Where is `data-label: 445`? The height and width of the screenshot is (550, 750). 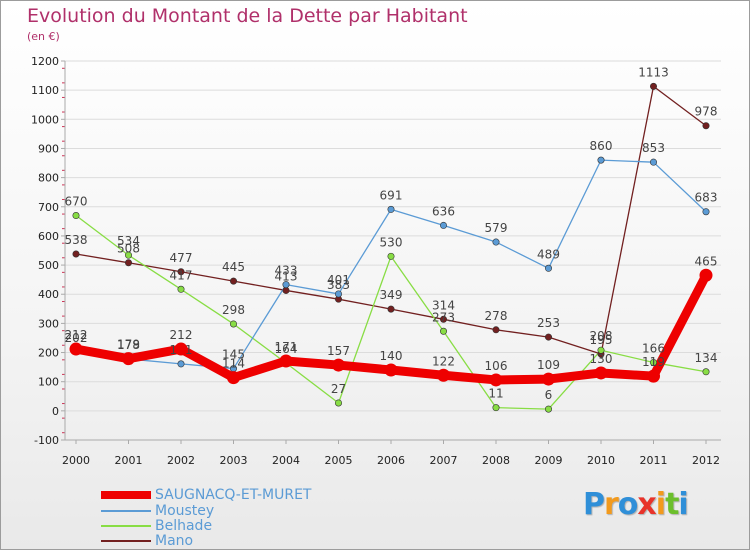 data-label: 445 is located at coordinates (233, 267).